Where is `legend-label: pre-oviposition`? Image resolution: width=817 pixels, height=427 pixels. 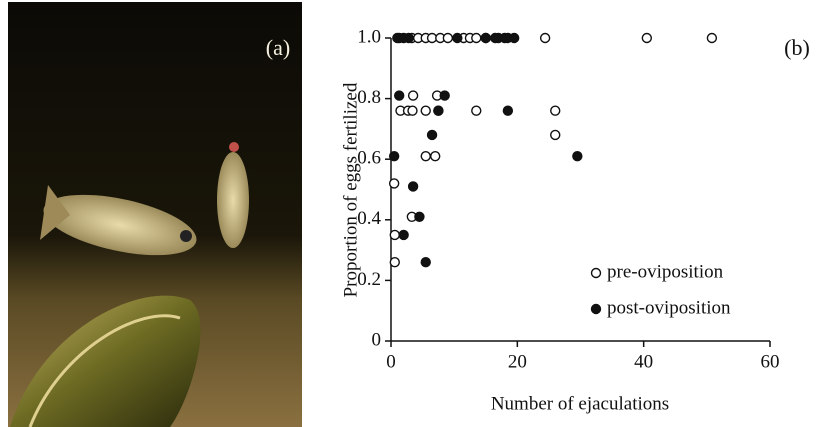 legend-label: pre-oviposition is located at coordinates (665, 271).